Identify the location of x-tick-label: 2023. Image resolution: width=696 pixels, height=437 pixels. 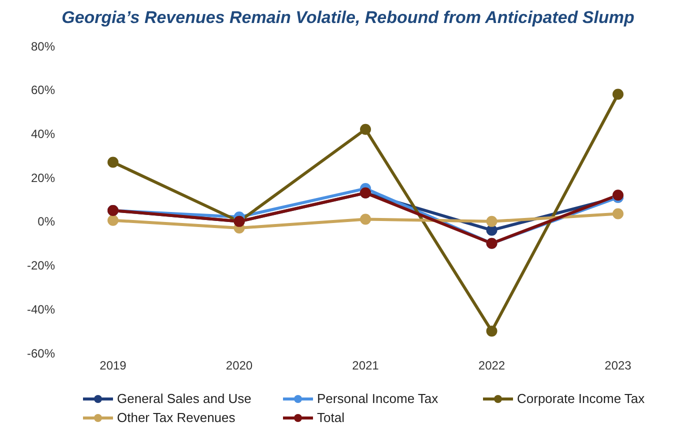
(618, 365).